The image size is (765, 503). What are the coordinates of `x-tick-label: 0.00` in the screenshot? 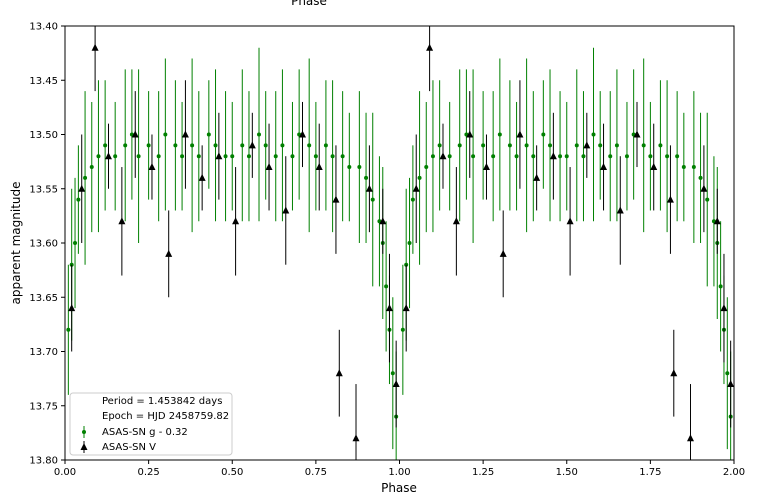 It's located at (65, 472).